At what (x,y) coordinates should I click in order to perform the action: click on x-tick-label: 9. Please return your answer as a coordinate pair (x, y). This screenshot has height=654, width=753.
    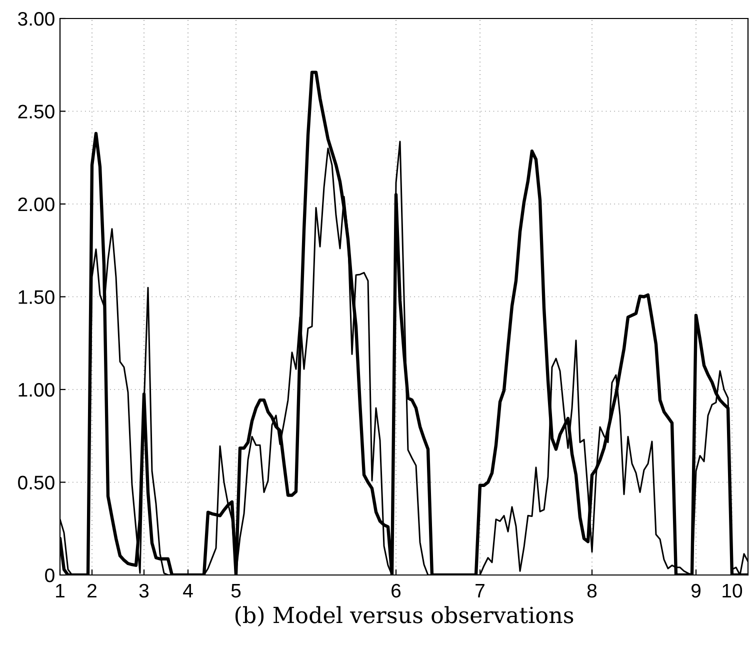
    Looking at the image, I should click on (696, 591).